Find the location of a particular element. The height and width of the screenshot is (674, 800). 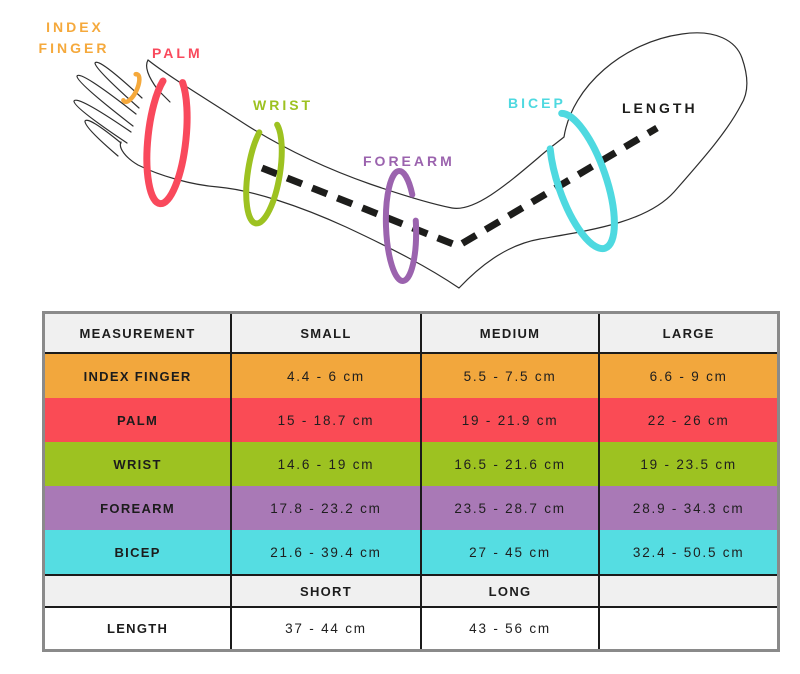

cell-medium: 23.5 - 28.7 cm is located at coordinates (509, 508).